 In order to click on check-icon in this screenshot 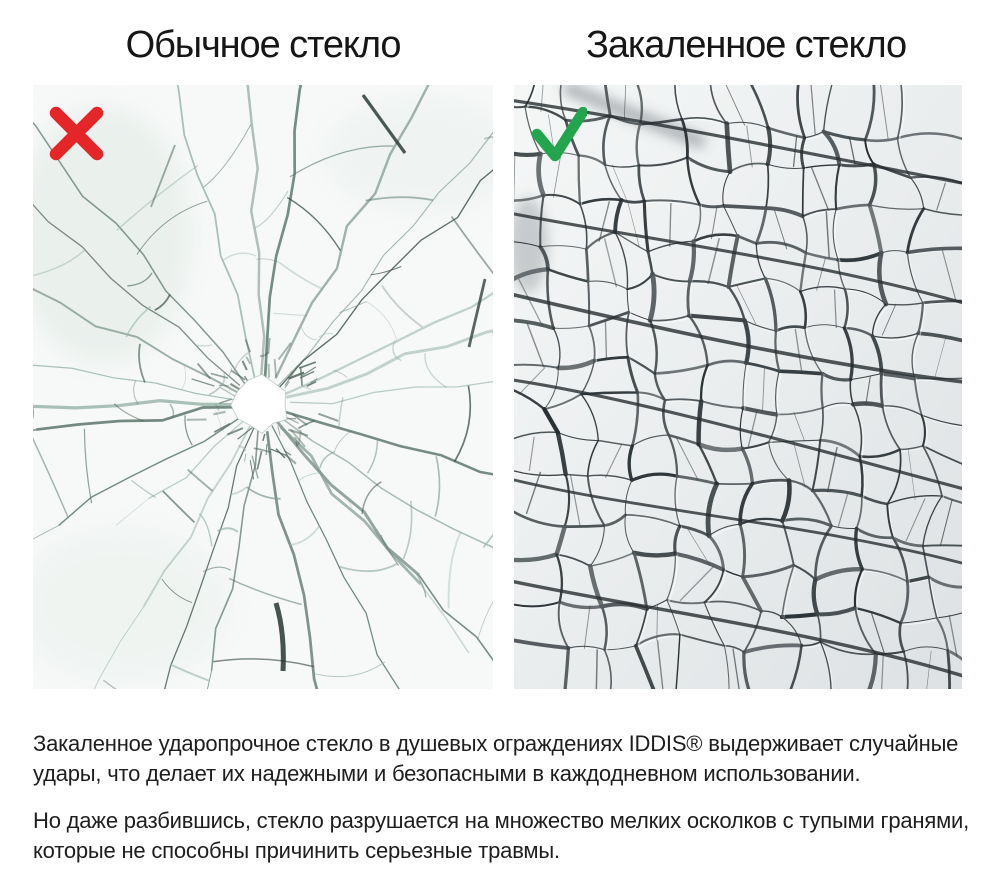, I will do `click(559, 134)`.